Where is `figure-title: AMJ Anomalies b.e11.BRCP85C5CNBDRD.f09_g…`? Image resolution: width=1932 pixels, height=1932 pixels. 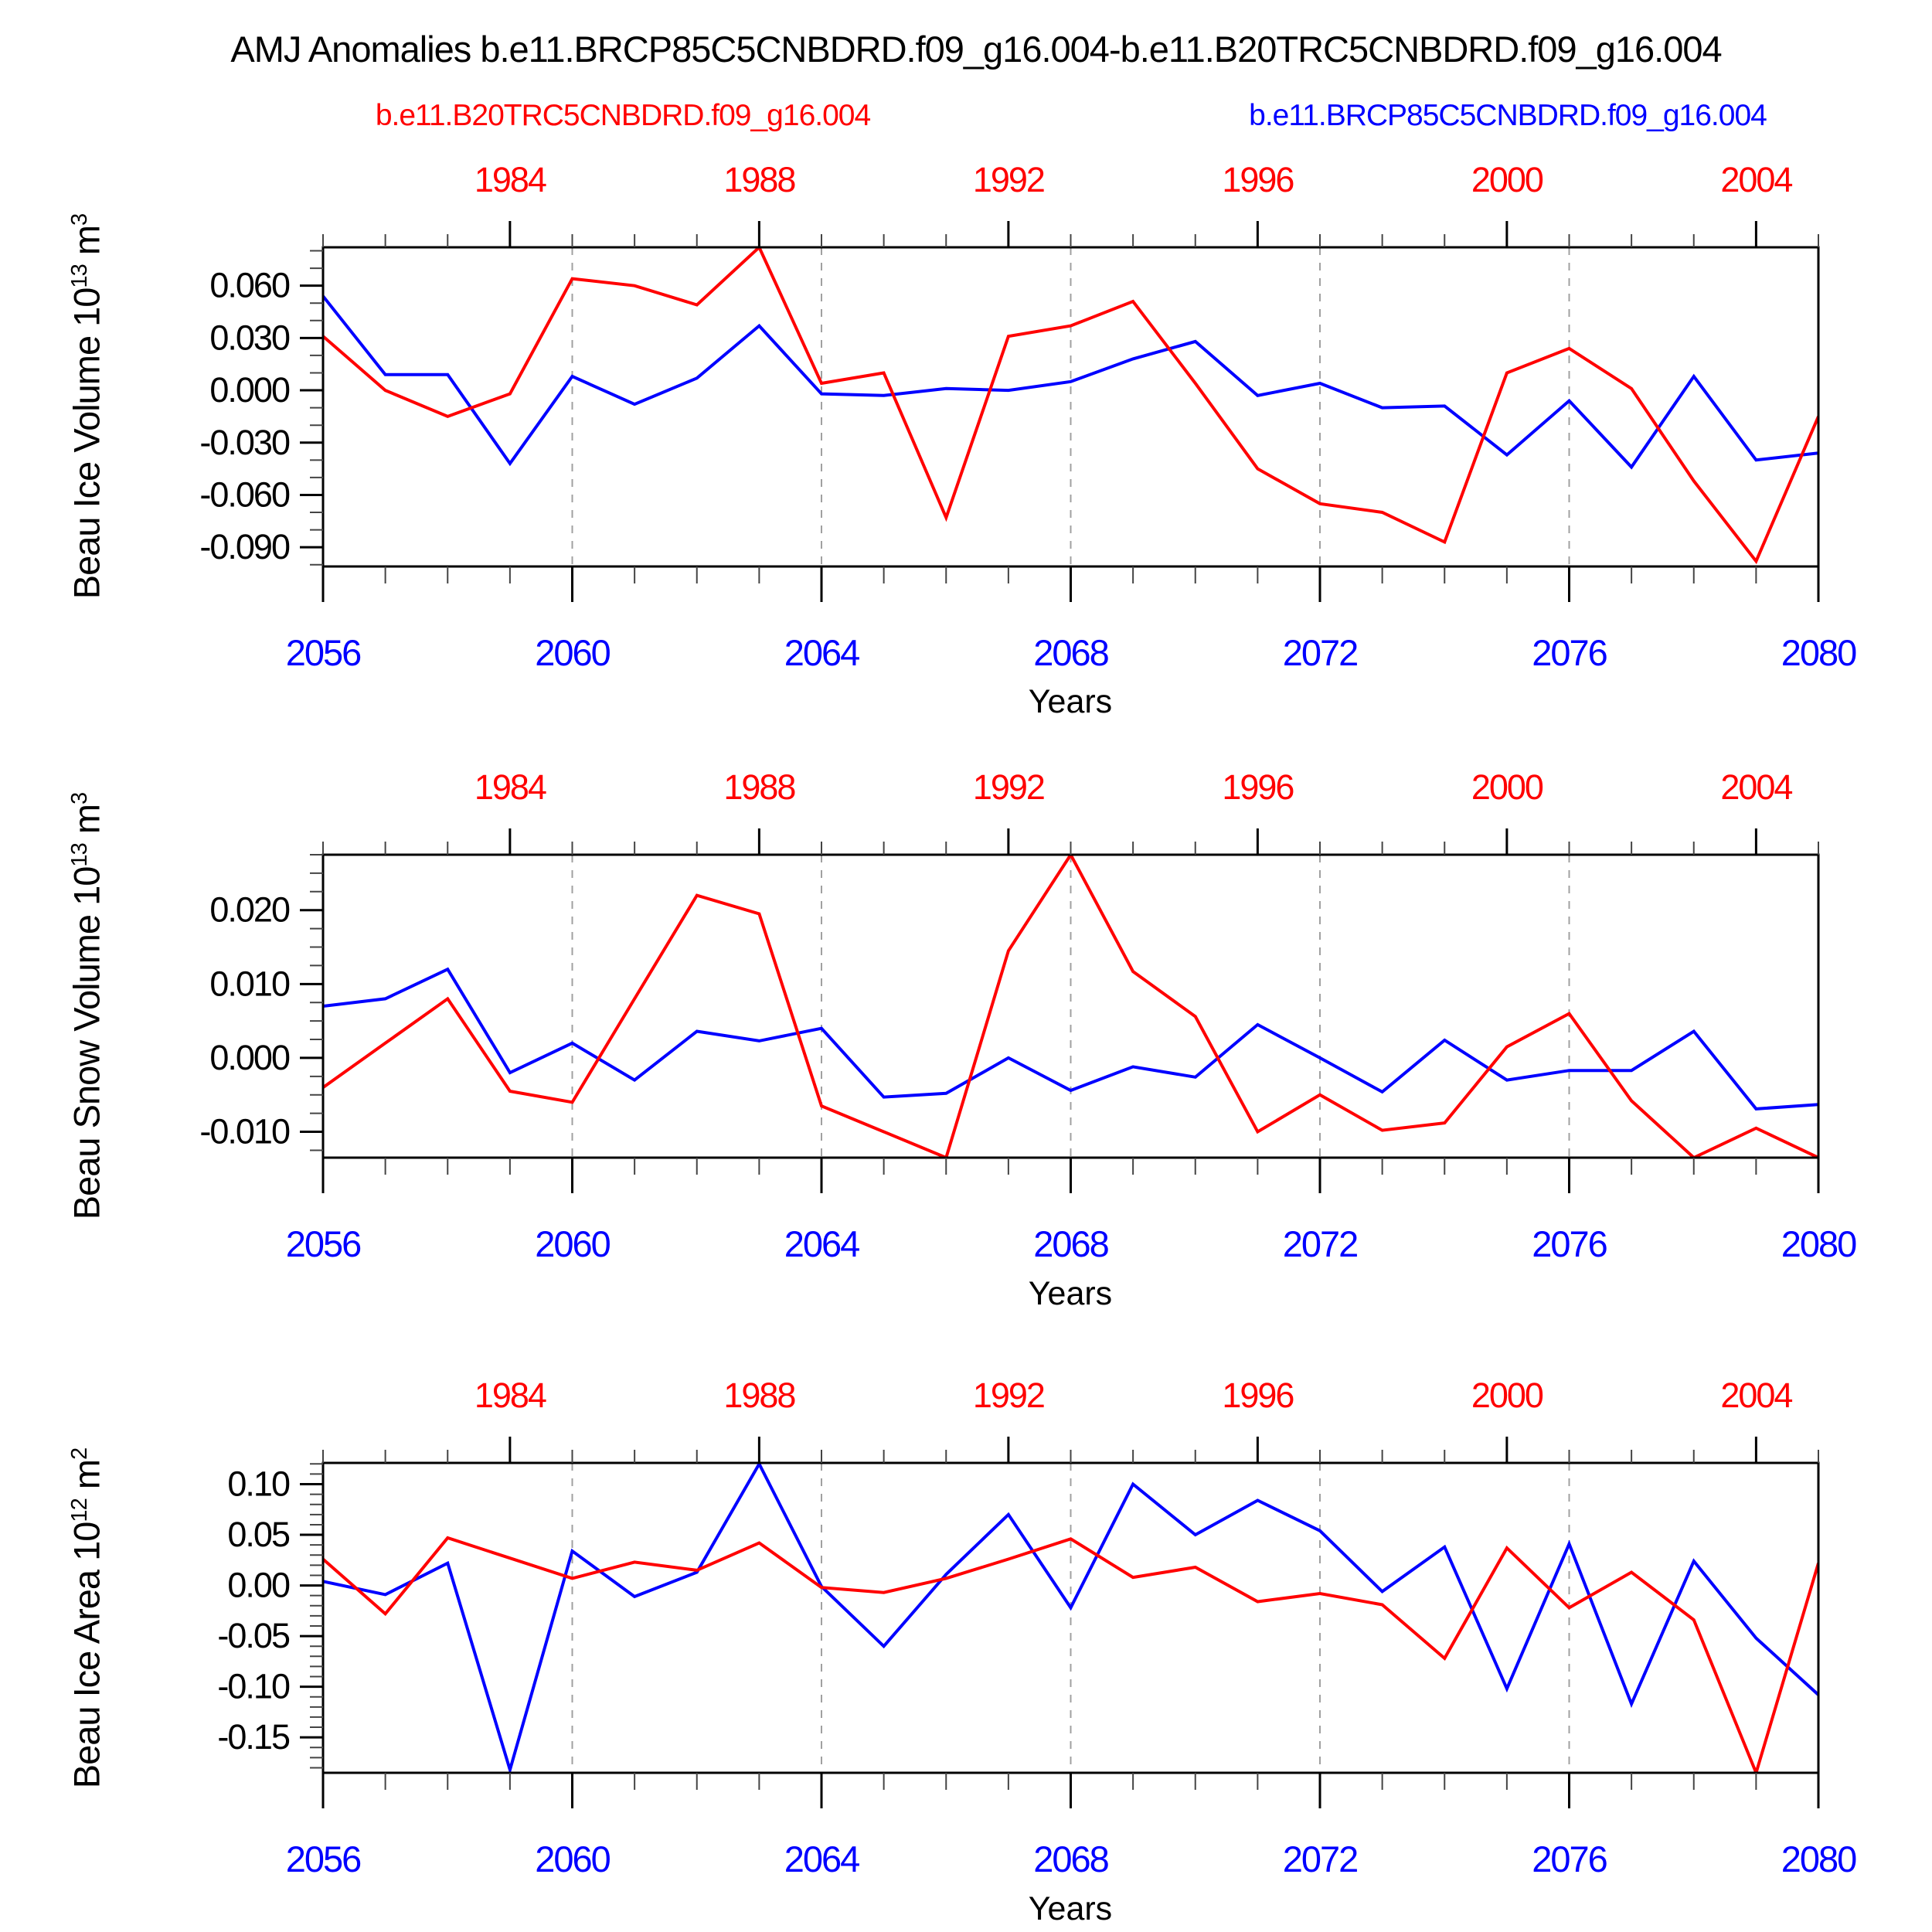 figure-title: AMJ Anomalies b.e11.BRCP85C5CNBDRD.f09_g… is located at coordinates (976, 50).